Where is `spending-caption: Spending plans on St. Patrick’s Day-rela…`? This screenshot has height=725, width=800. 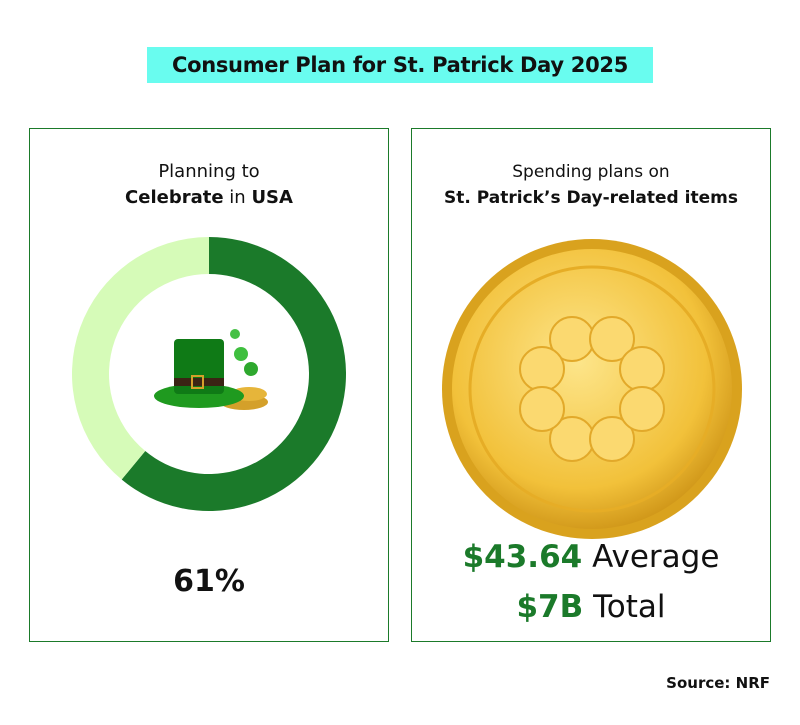
spending-caption: Spending plans on St. Patrick’s Day-rela… is located at coordinates (591, 185).